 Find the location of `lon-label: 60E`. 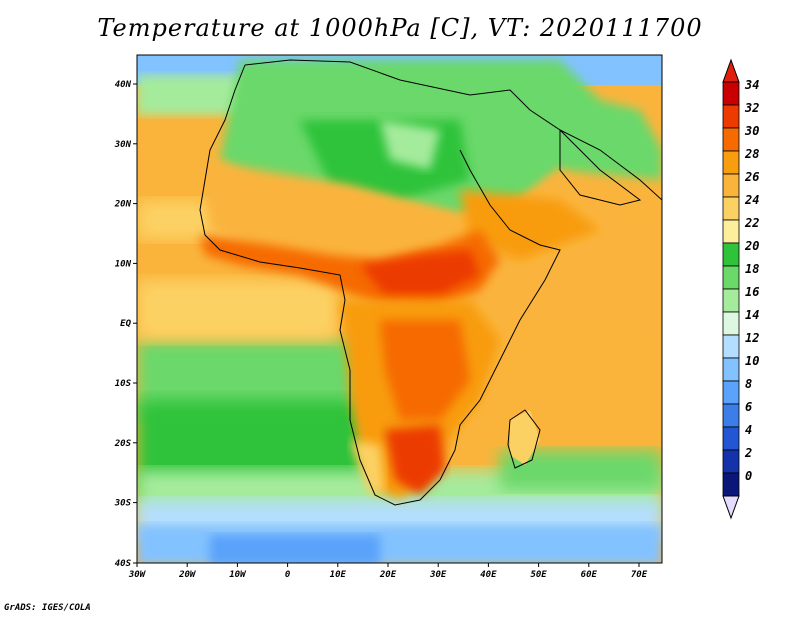

lon-label: 60E is located at coordinates (589, 575).